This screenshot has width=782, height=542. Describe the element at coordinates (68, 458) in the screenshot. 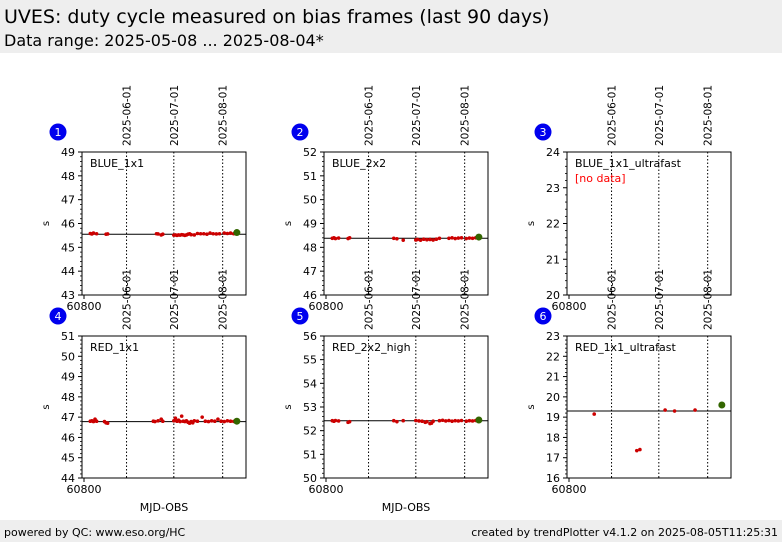

I see `chart-4-y-tick-label: 45` at that location.